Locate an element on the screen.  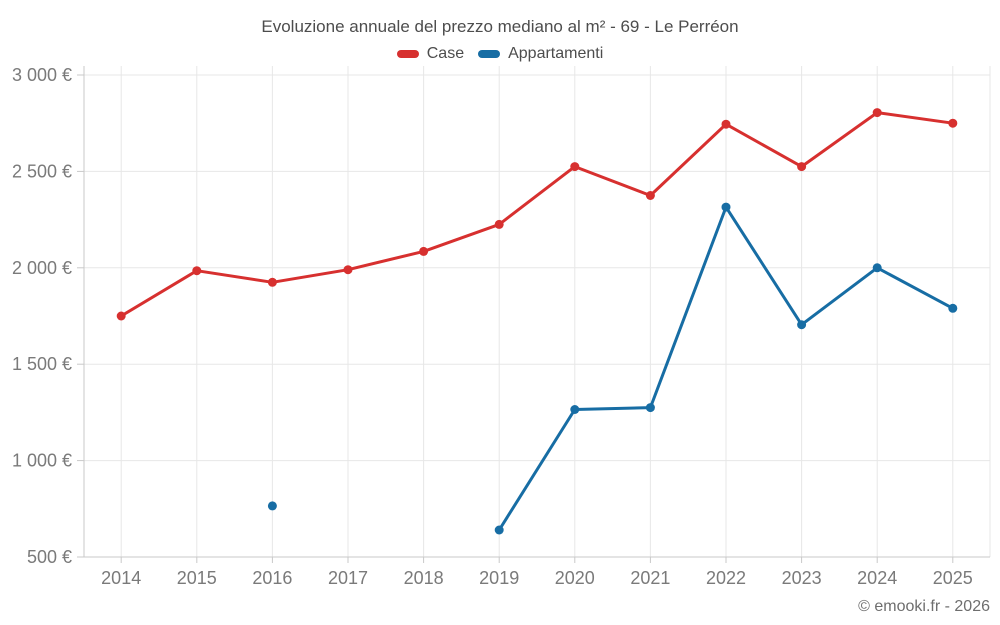
data-point-case-2016 is located at coordinates (272, 282).